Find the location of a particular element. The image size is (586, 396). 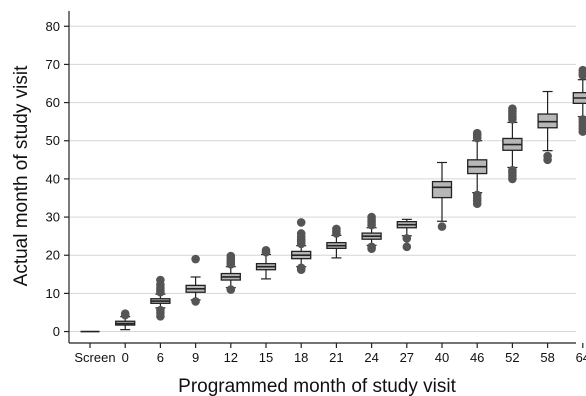

x-tick-label-52: 52 is located at coordinates (512, 357).